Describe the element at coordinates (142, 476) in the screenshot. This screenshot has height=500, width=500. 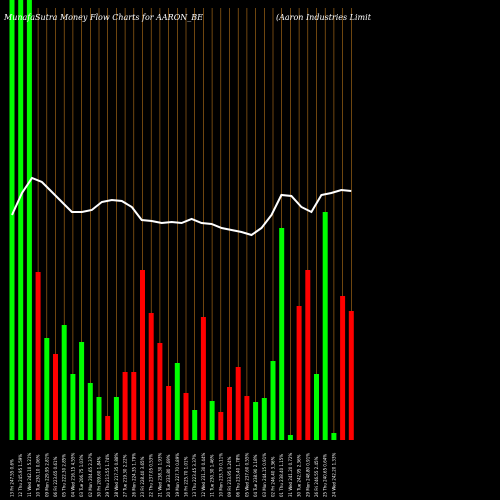
I see `x-tick-label: 23 Fri 228.40 3.65%` at that location.